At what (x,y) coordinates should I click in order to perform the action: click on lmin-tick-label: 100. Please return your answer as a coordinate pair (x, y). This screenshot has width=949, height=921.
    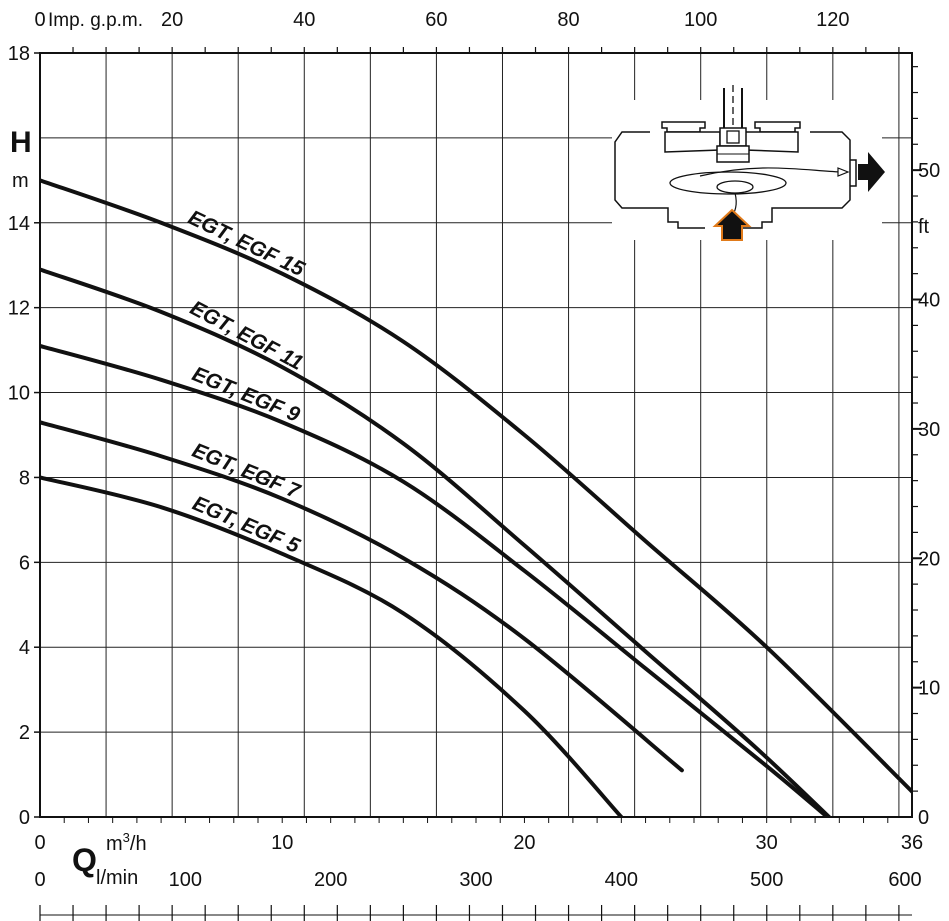
    Looking at the image, I should click on (185, 880).